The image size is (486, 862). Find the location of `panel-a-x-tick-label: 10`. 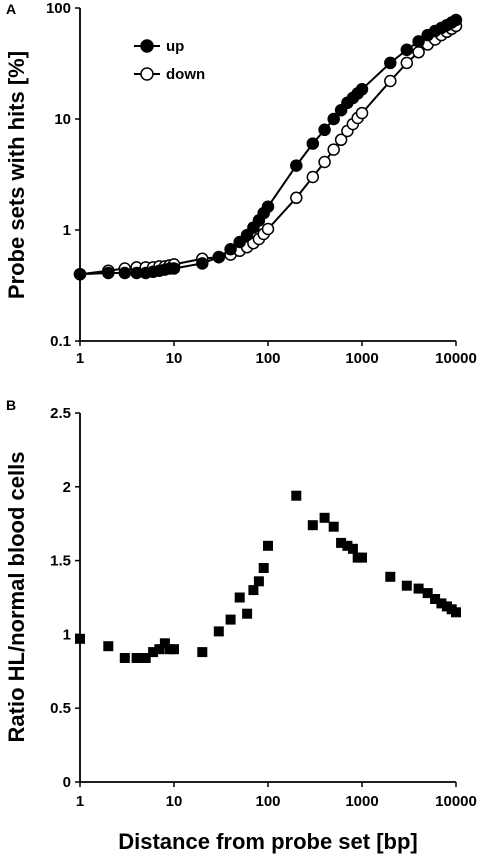

panel-a-x-tick-label: 10 is located at coordinates (174, 358).